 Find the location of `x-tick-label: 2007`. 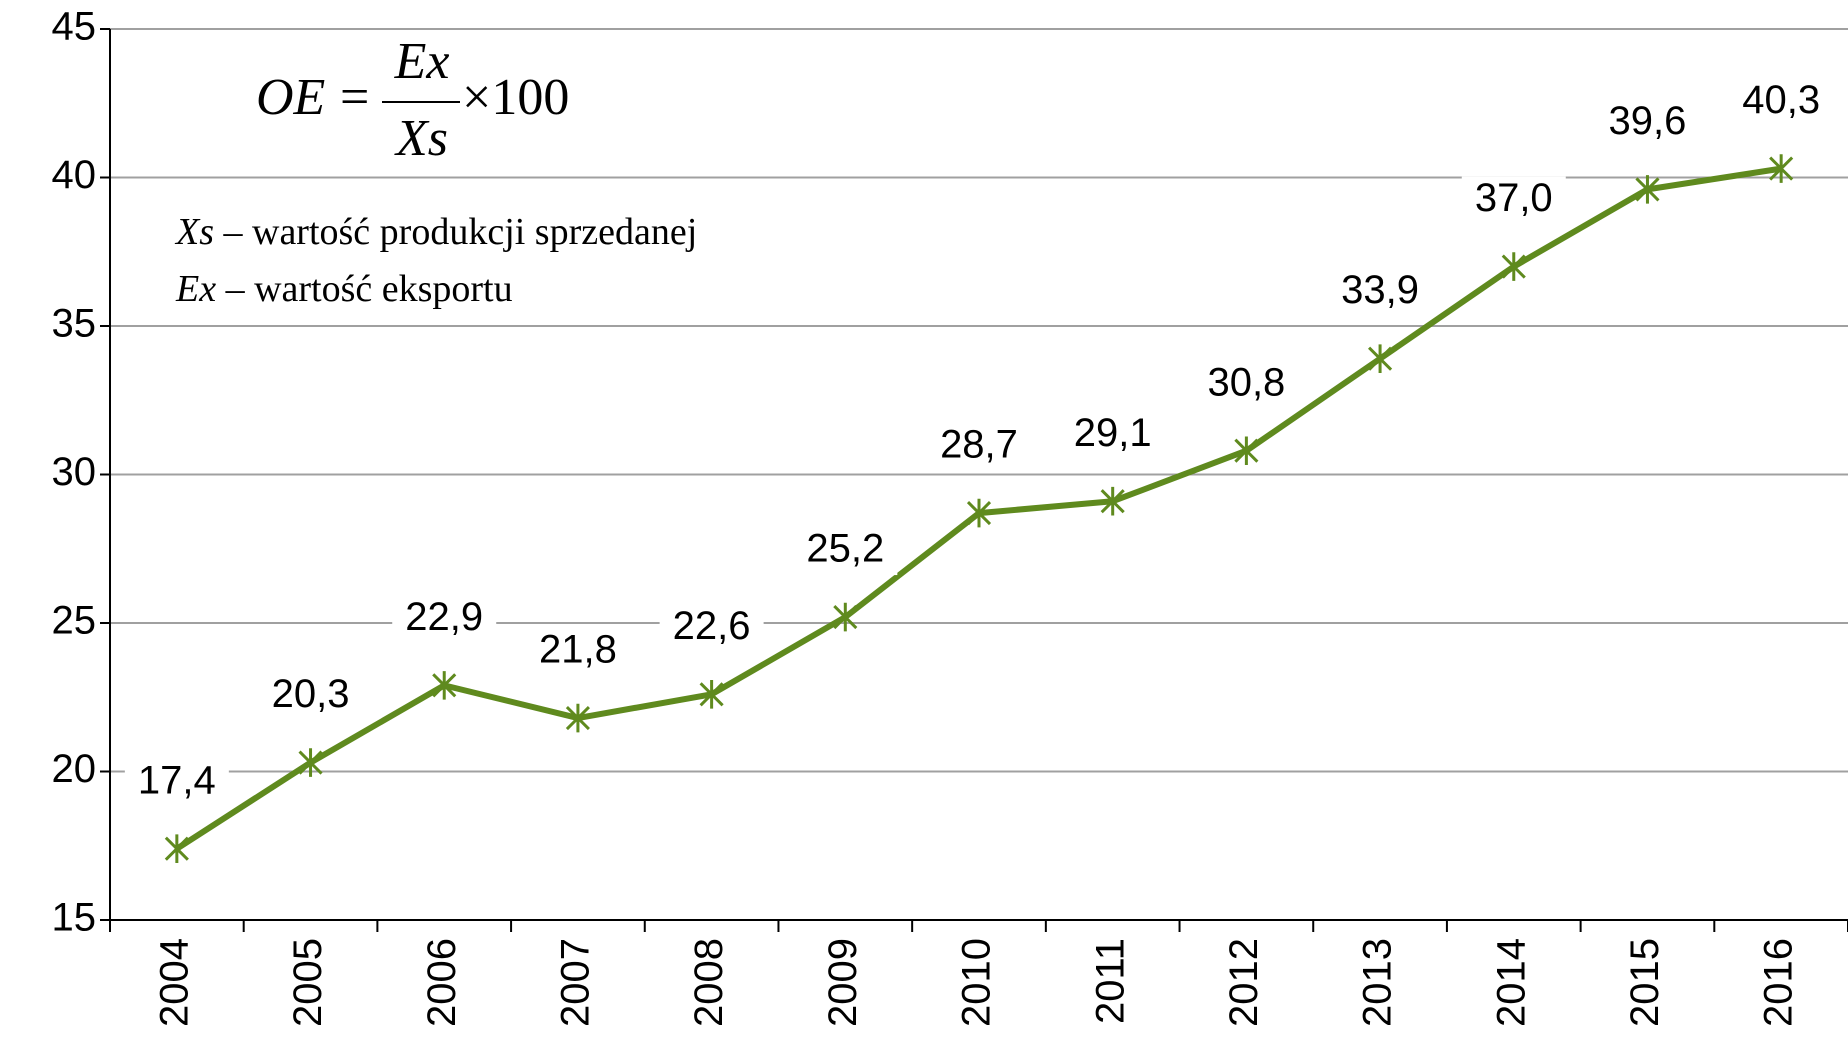

x-tick-label: 2007 is located at coordinates (575, 982).